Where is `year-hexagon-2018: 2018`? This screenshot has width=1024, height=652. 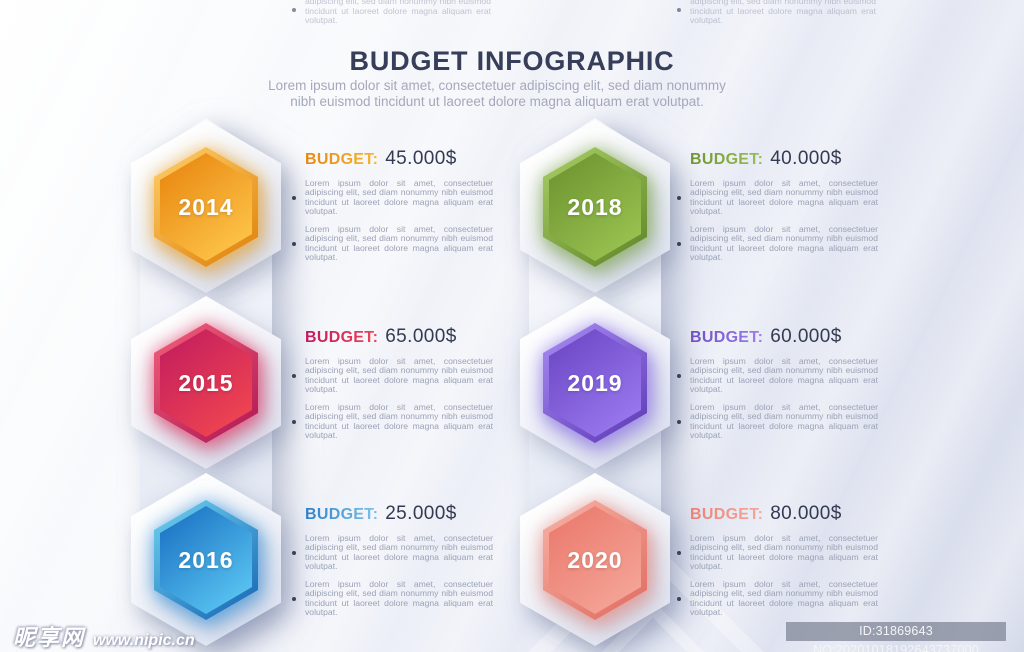 year-hexagon-2018: 2018 is located at coordinates (595, 207).